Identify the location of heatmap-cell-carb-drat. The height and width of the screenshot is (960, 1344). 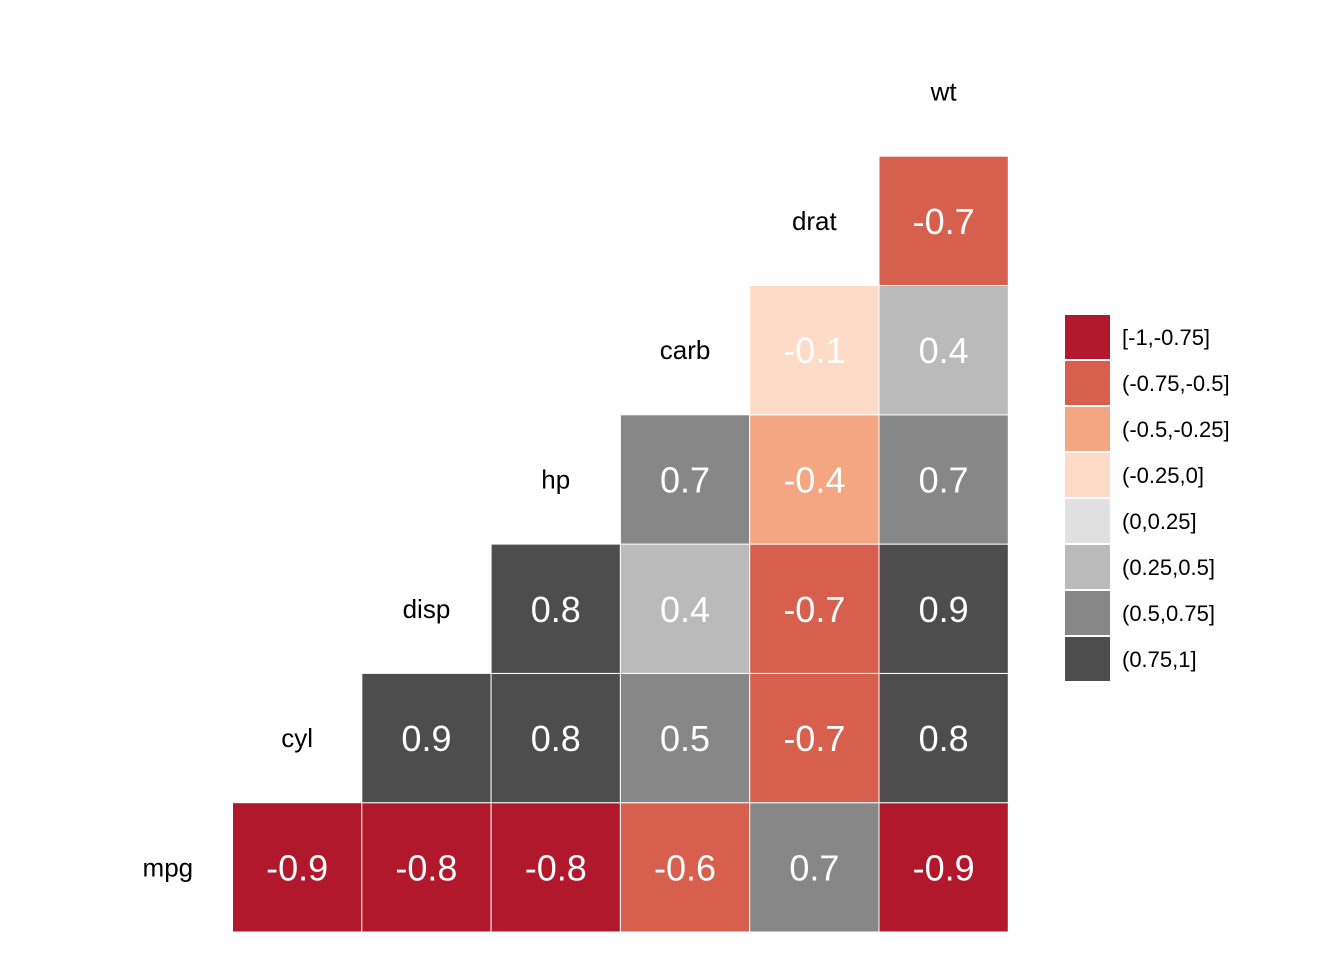
(814, 350).